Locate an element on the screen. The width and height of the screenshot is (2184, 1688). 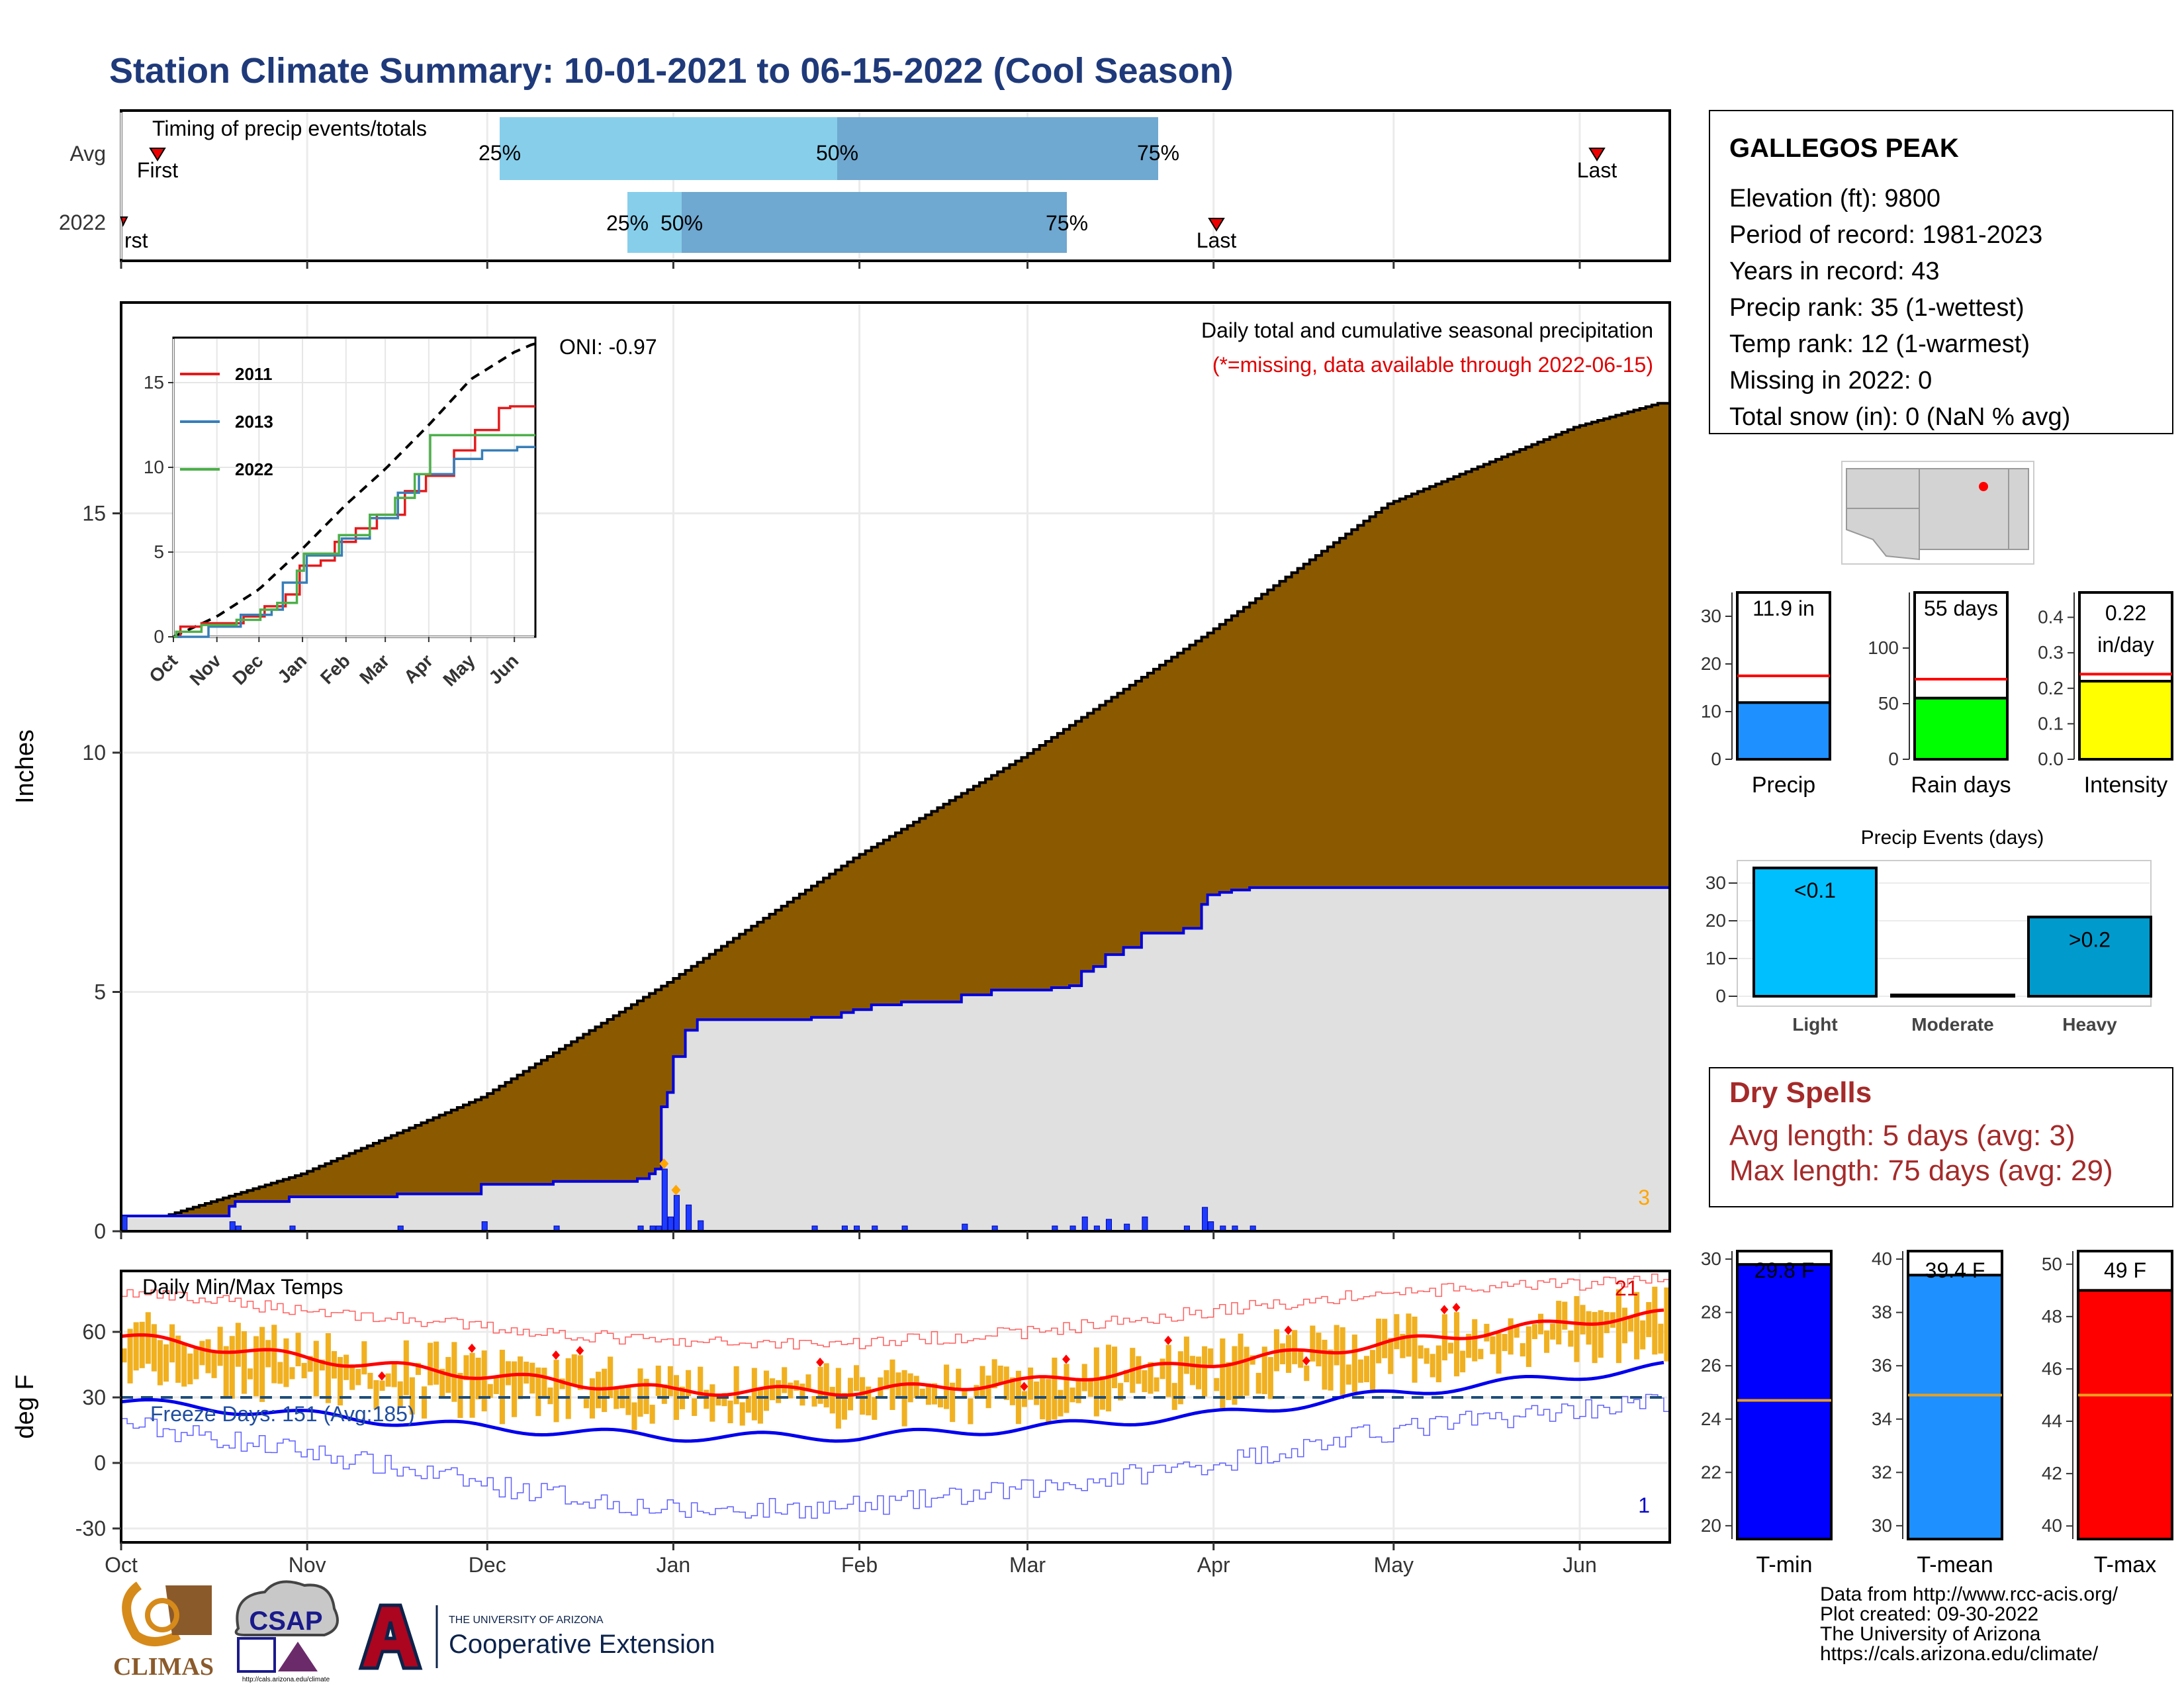
inset-series-2022 is located at coordinates (354, 536).